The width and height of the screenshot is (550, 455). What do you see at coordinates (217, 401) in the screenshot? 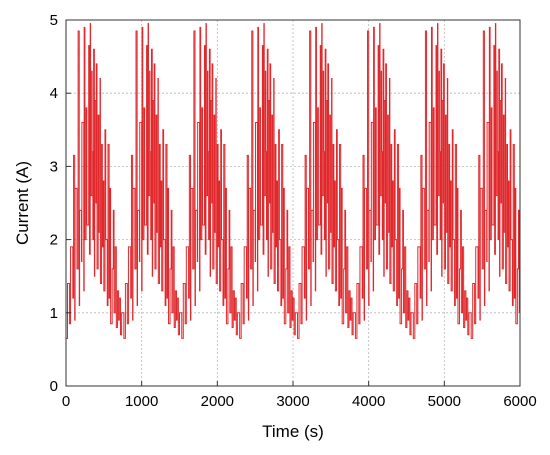
I see `x-tick-label: 2000` at bounding box center [217, 401].